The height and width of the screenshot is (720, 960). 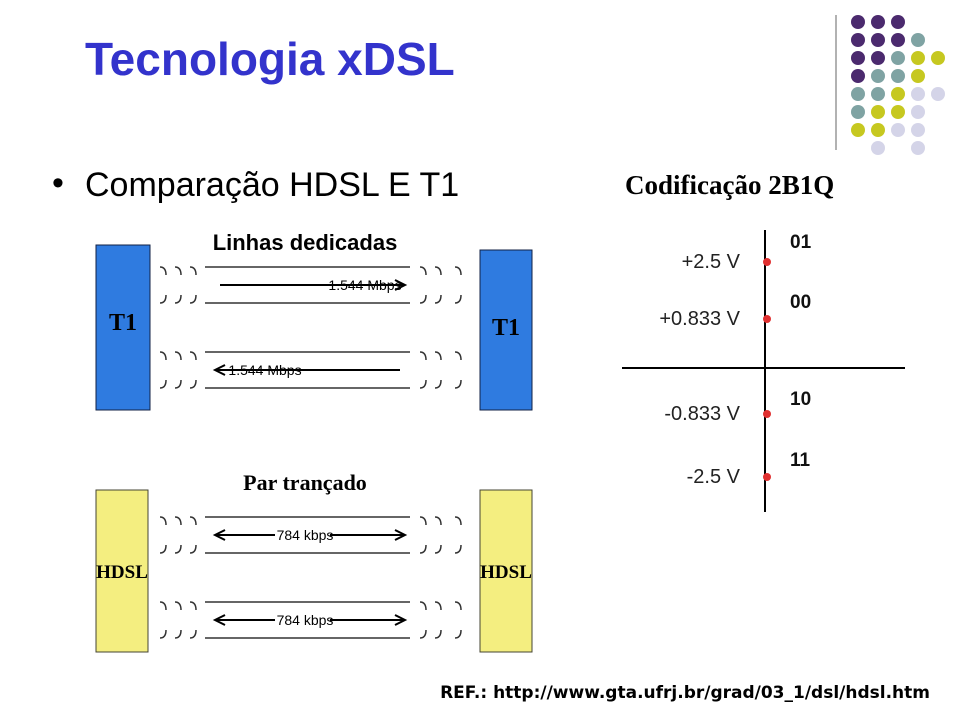 I want to click on title: Tecnologia xDSL, so click(x=270, y=59).